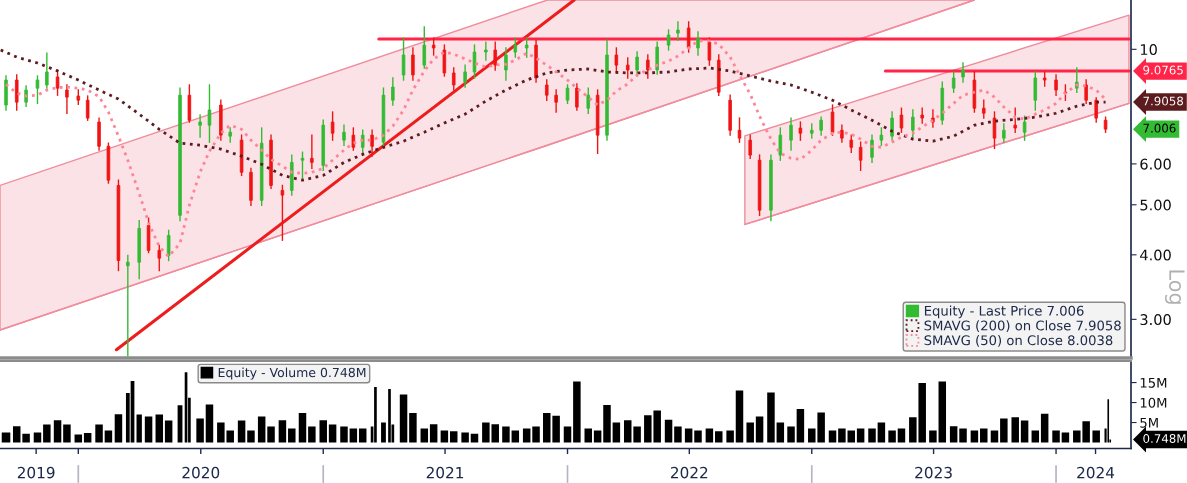 The image size is (1187, 483). I want to click on x-tick-label: 2023, so click(933, 472).